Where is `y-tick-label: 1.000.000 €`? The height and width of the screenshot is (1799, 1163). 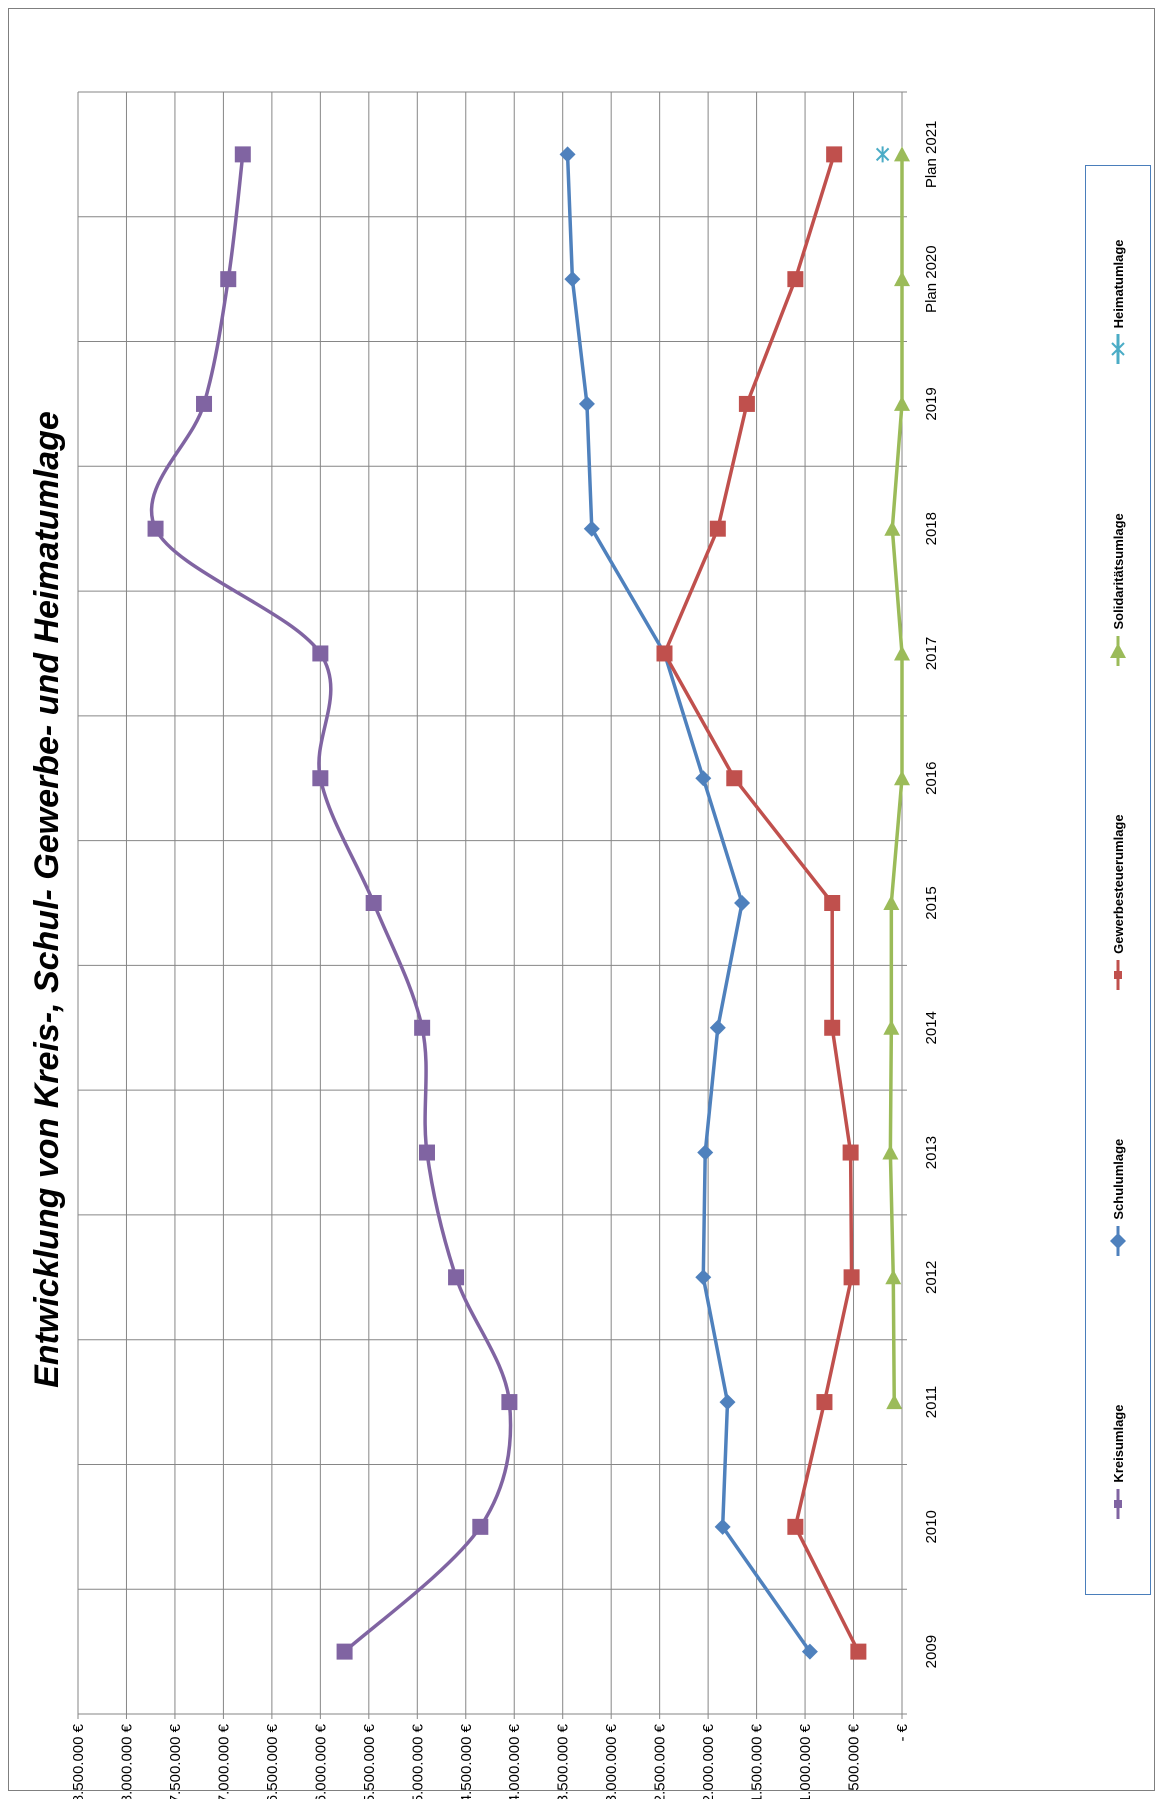 y-tick-label: 1.000.000 € is located at coordinates (805, 1761).